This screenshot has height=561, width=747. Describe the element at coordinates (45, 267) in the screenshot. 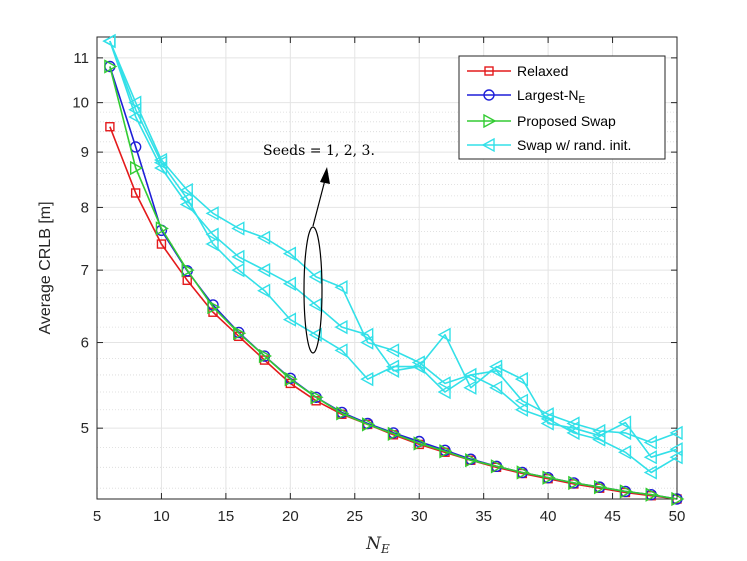

I see `y-axis-label: Average CRLB [m]` at that location.